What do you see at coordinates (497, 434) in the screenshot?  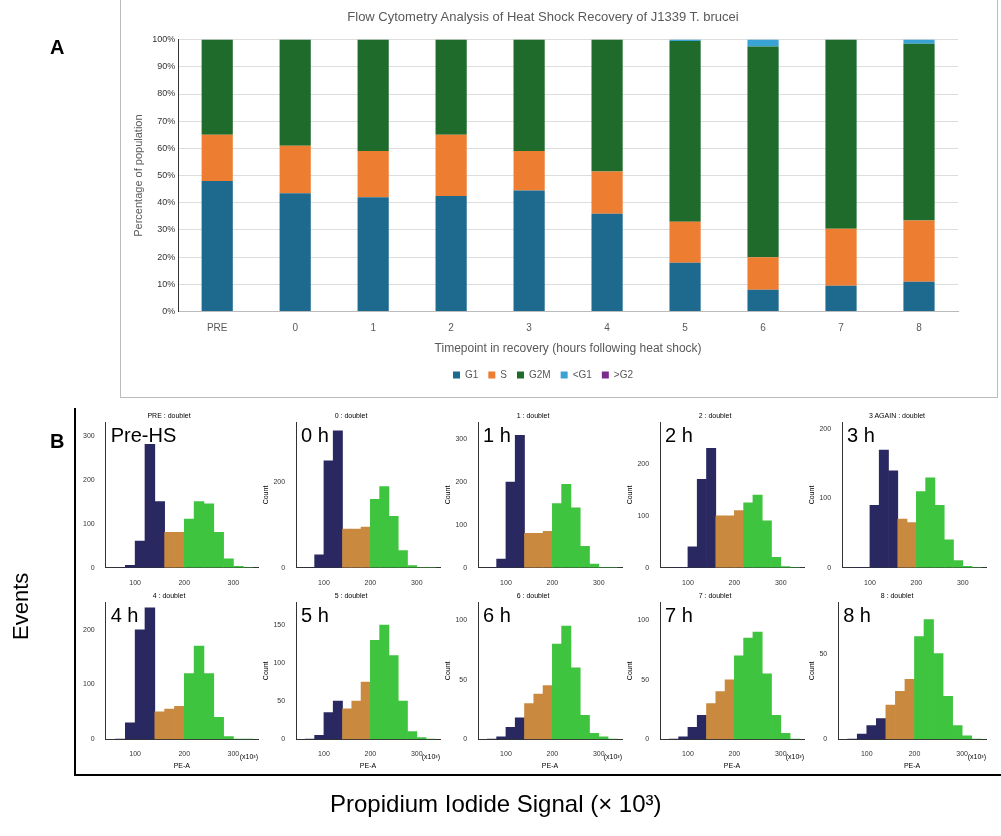 I see `annotation: 1 h` at bounding box center [497, 434].